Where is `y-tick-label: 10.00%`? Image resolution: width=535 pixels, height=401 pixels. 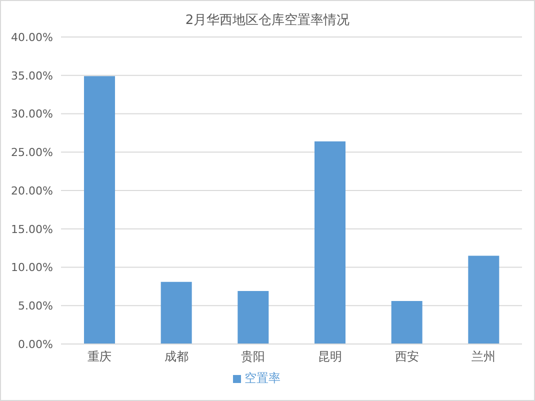 y-tick-label: 10.00% is located at coordinates (32, 267).